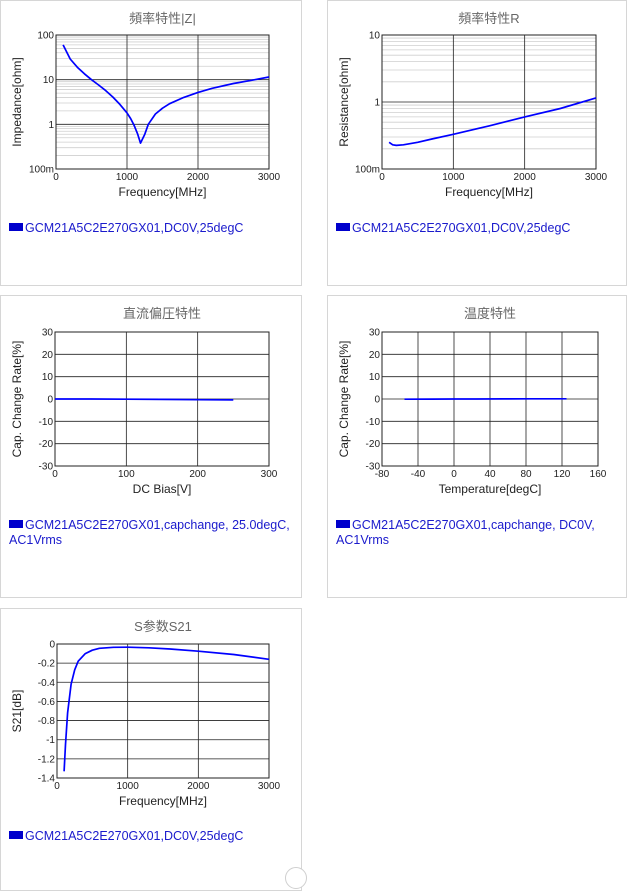 The width and height of the screenshot is (627, 892). I want to click on x-tick-label: 80, so click(526, 474).